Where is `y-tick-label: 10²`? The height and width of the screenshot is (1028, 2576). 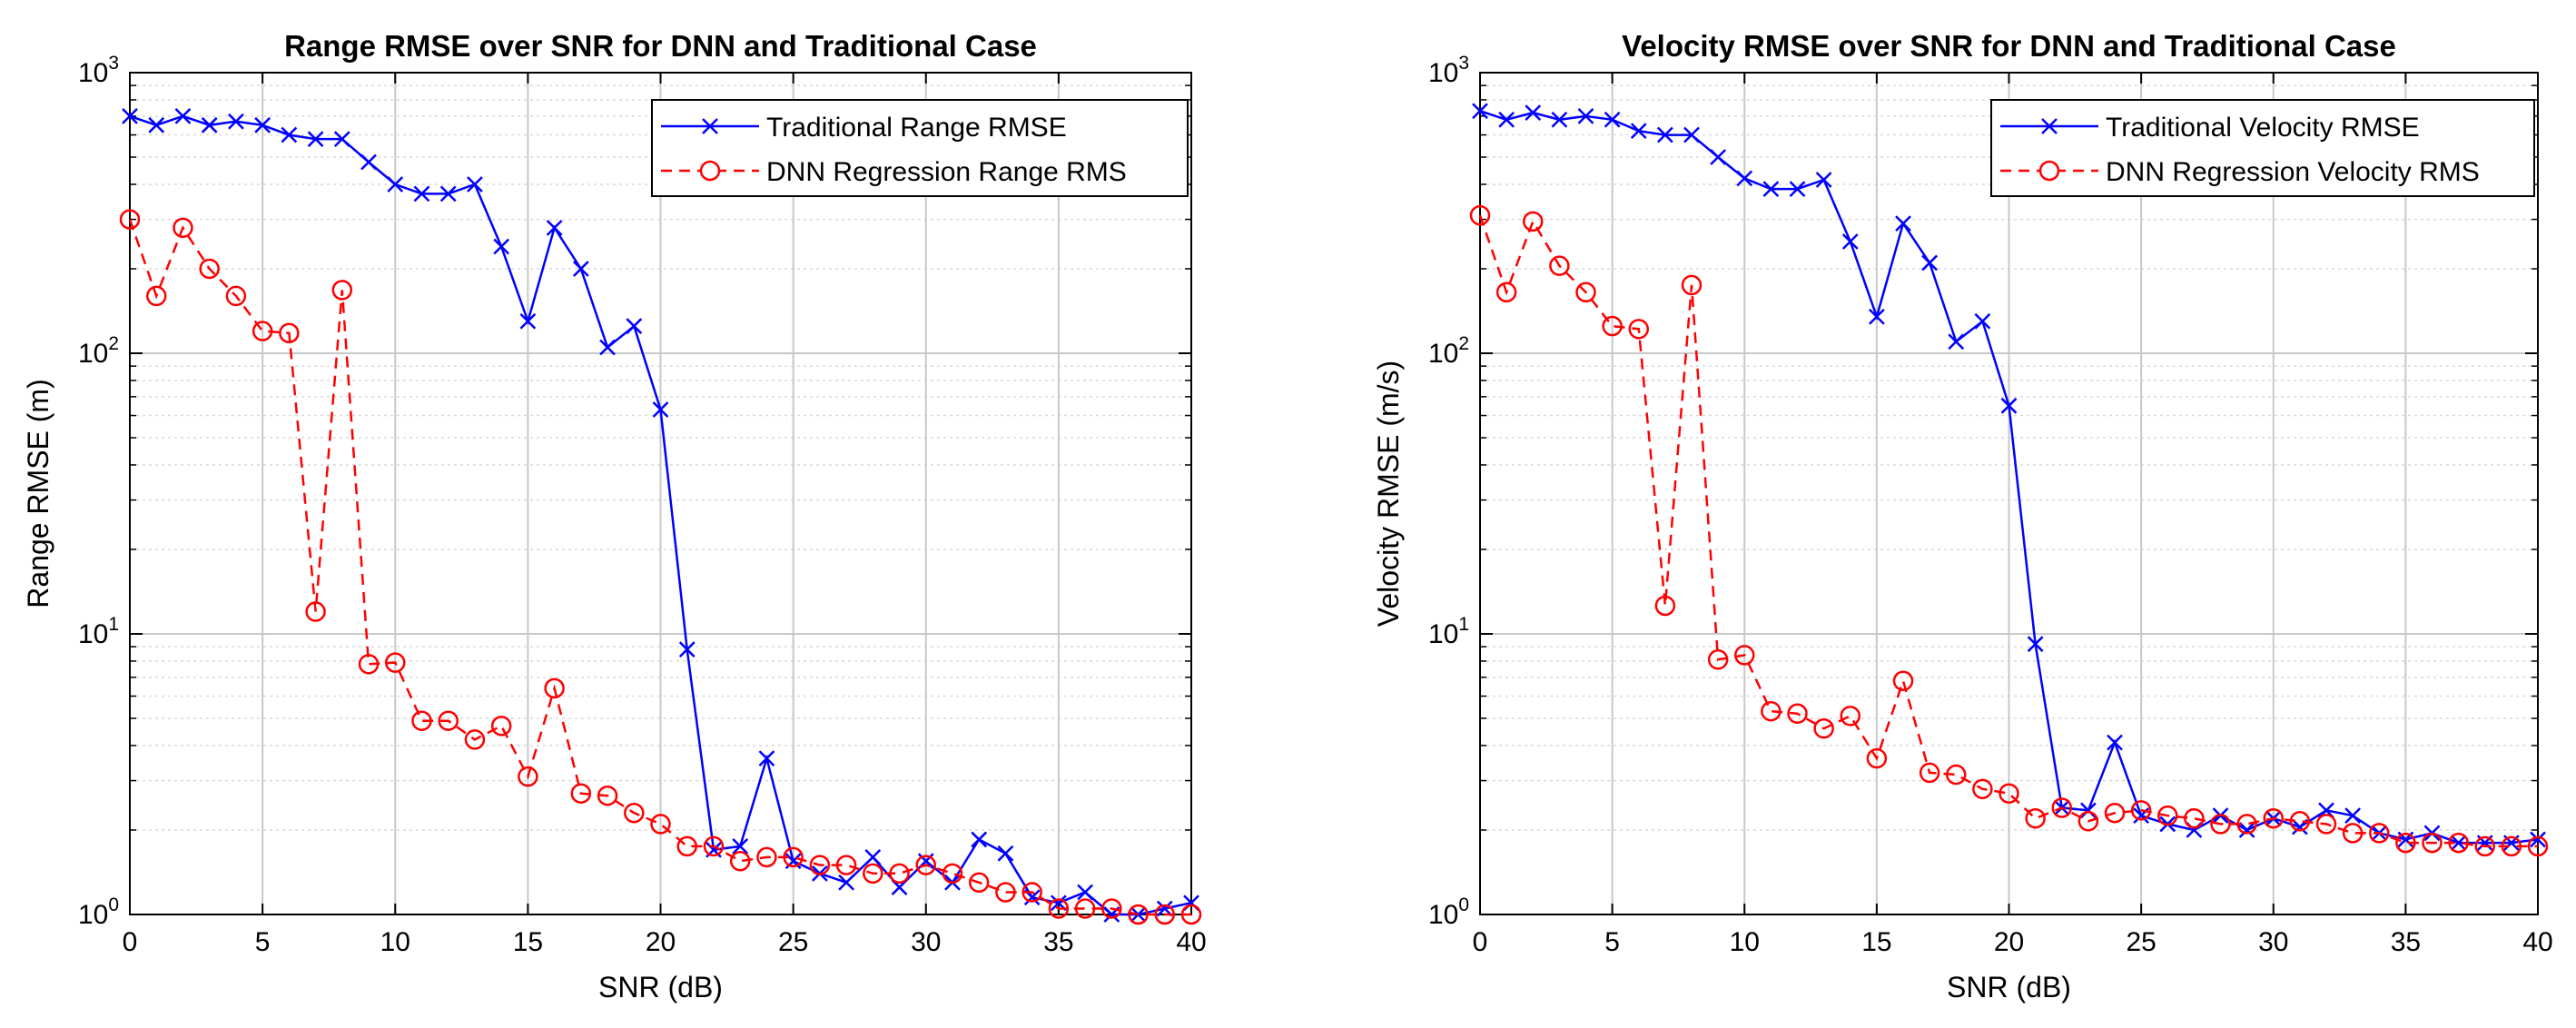 y-tick-label: 10² is located at coordinates (98, 351).